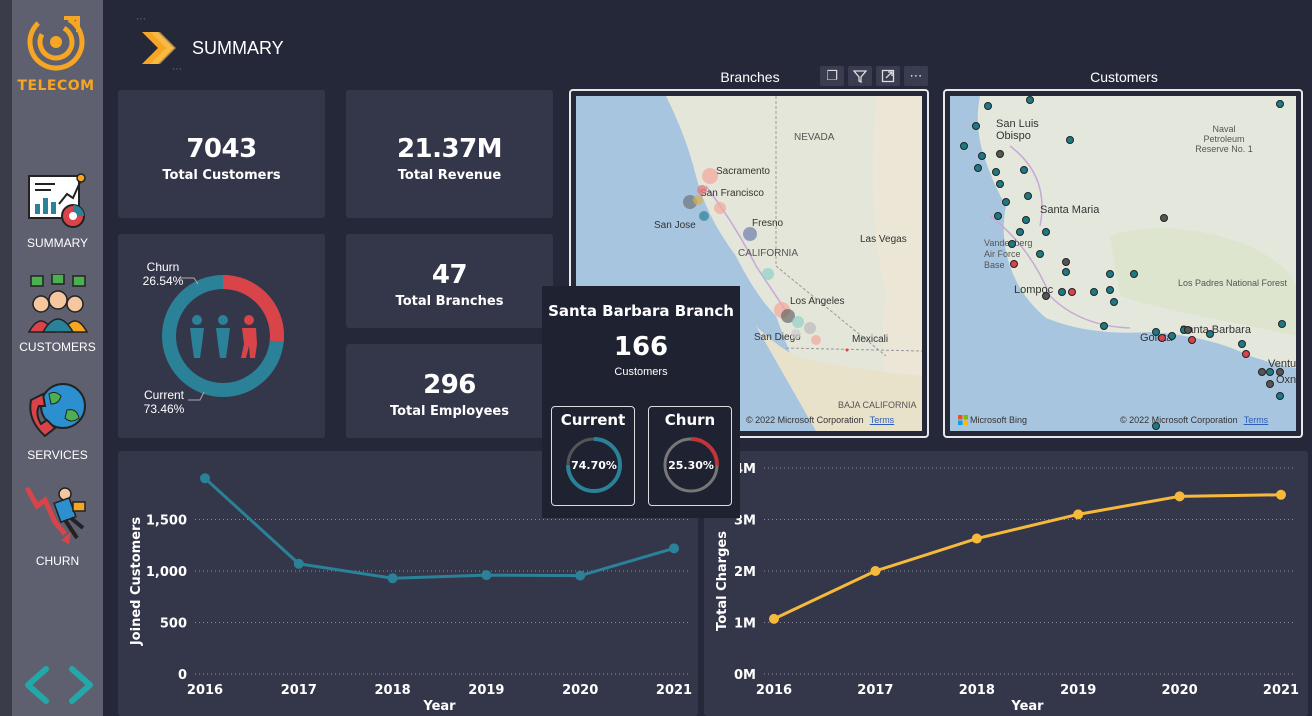 This screenshot has height=716, width=1312. Describe the element at coordinates (59, 685) in the screenshot. I see `page-navigator` at that location.